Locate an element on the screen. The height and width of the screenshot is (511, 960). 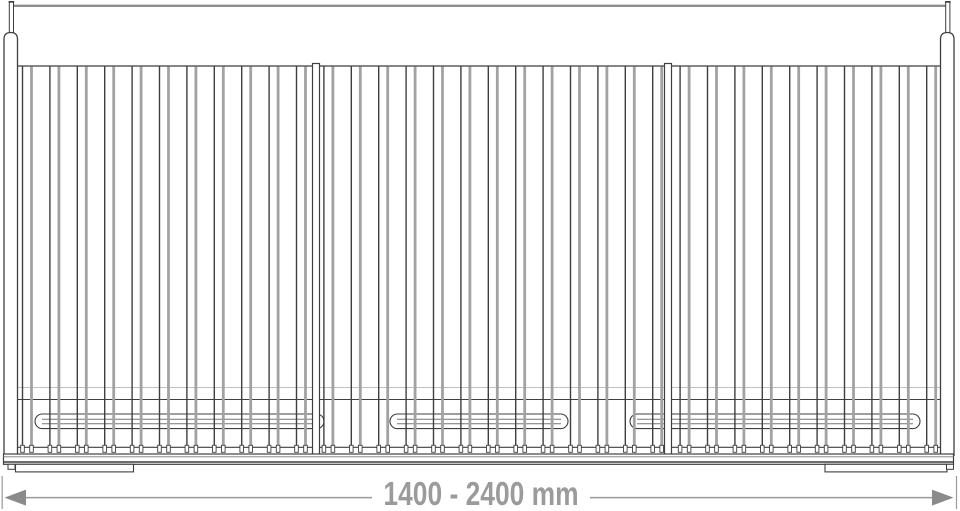
left-hanger-post is located at coordinates (11, 243).